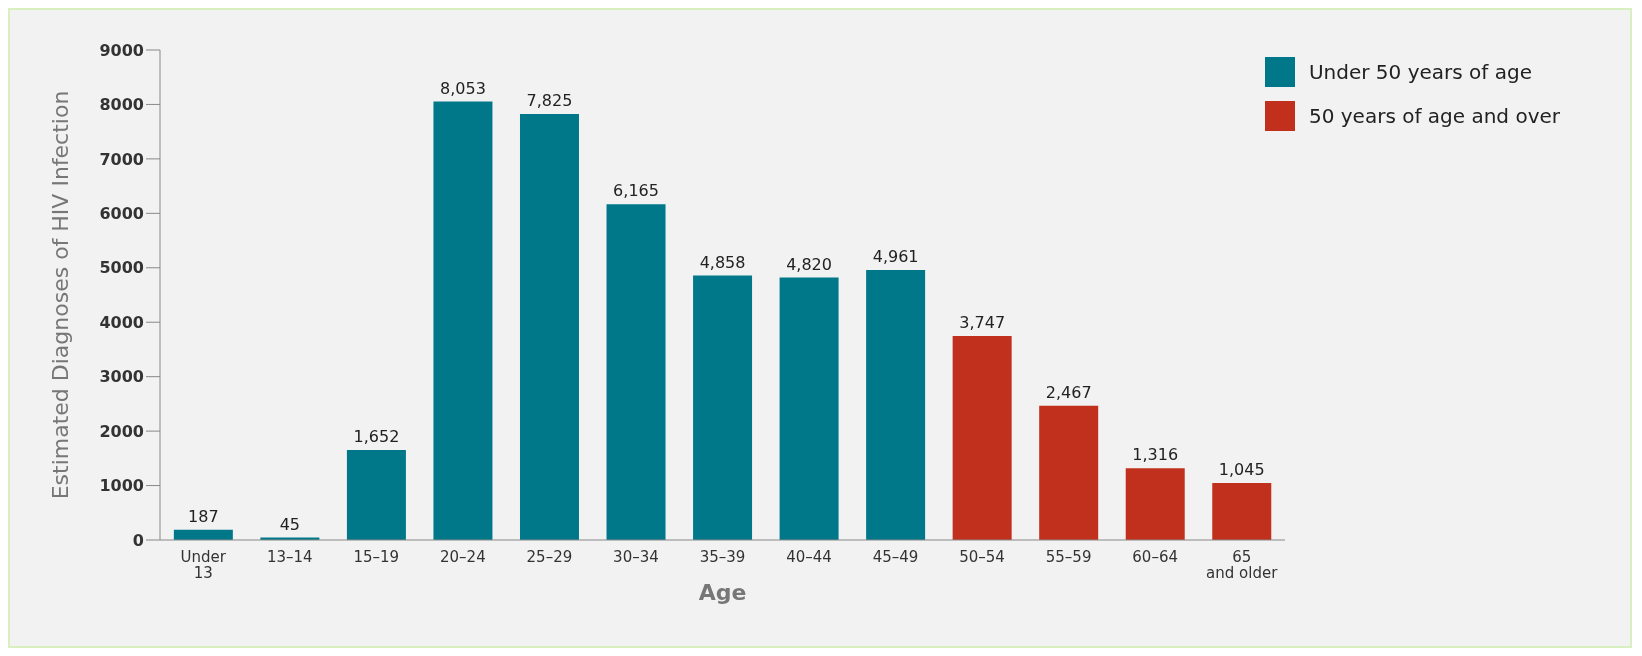  Describe the element at coordinates (1155, 455) in the screenshot. I see `data-label: 1,316` at that location.